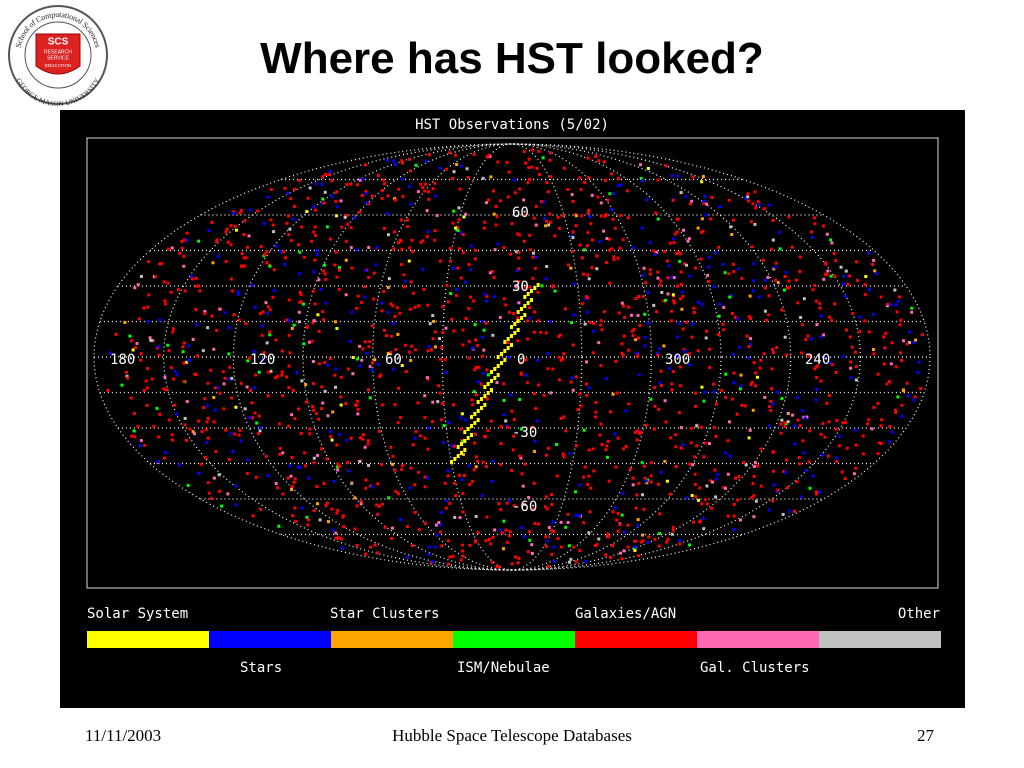 This screenshot has height=768, width=1024. I want to click on footer-date: 11/11/2003, so click(123, 735).